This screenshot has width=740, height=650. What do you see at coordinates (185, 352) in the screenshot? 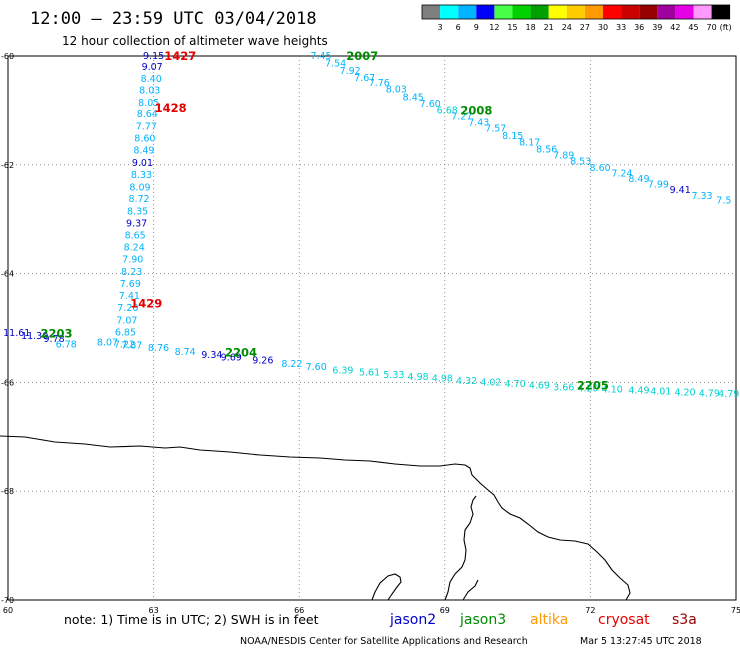
I see `wave-height-value: 8.74` at bounding box center [185, 352].